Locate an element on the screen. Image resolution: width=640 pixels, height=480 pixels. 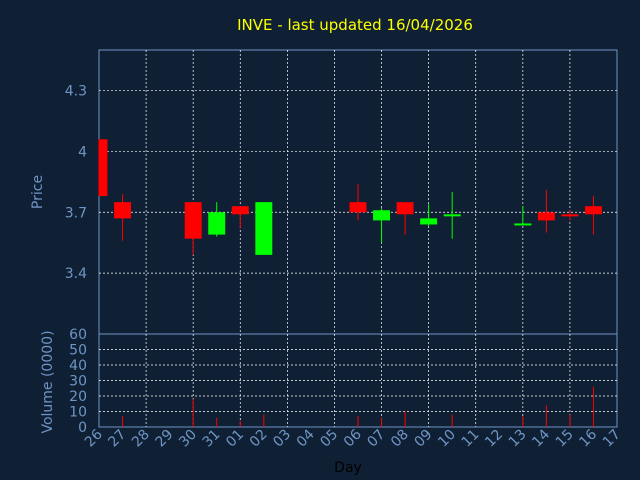
x-tick-label: 15 is located at coordinates (565, 439).